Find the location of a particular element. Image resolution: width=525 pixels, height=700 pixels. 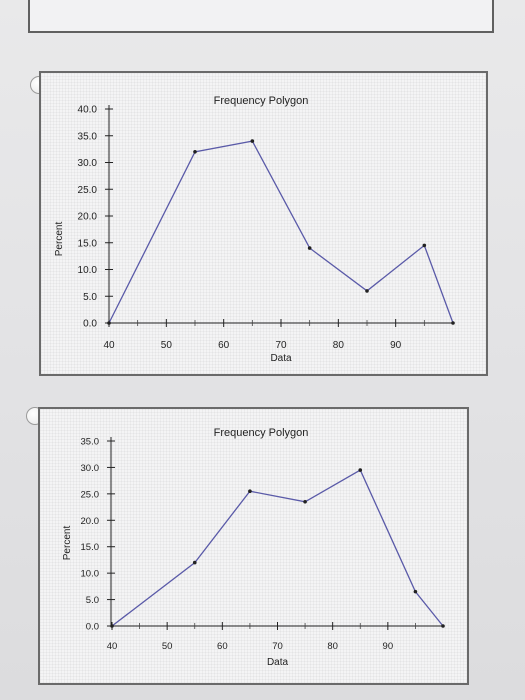

y-tick-label: 40.0 is located at coordinates (88, 110).